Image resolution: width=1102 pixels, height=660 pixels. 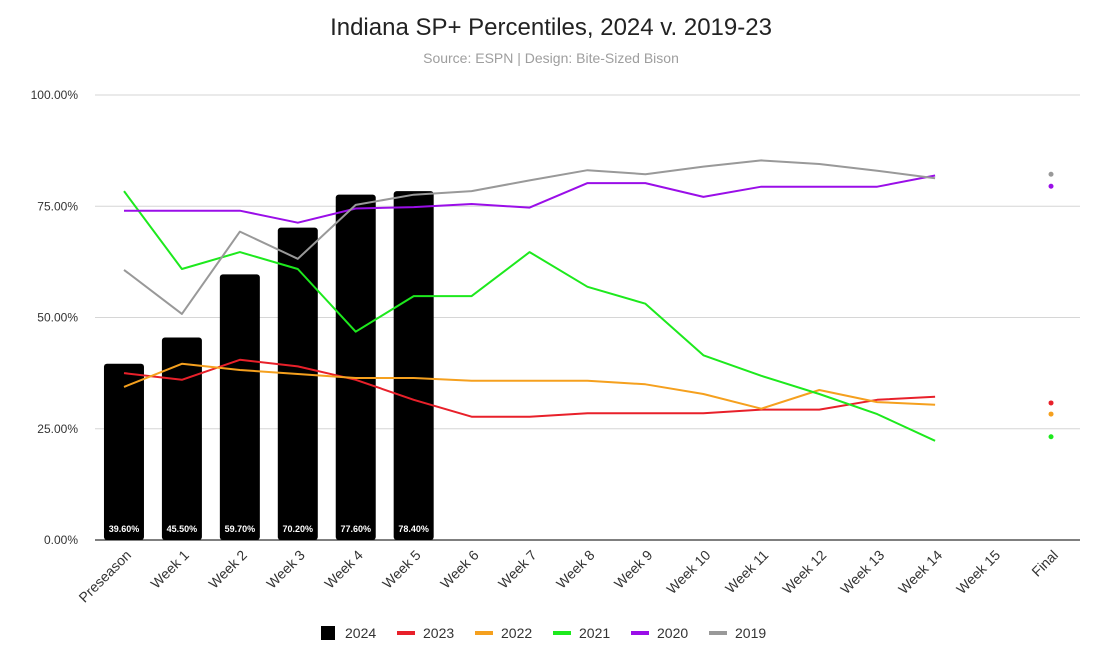 I want to click on y-tick-label: 25.00%, so click(x=57, y=429).